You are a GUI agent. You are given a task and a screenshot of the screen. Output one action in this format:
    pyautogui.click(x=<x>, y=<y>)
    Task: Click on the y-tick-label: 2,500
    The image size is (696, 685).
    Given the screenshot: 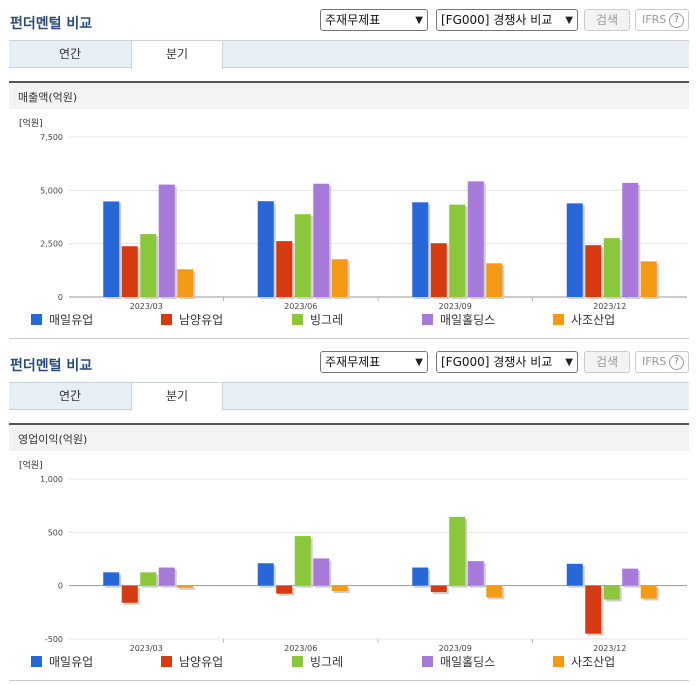 What is the action you would take?
    pyautogui.click(x=51, y=244)
    